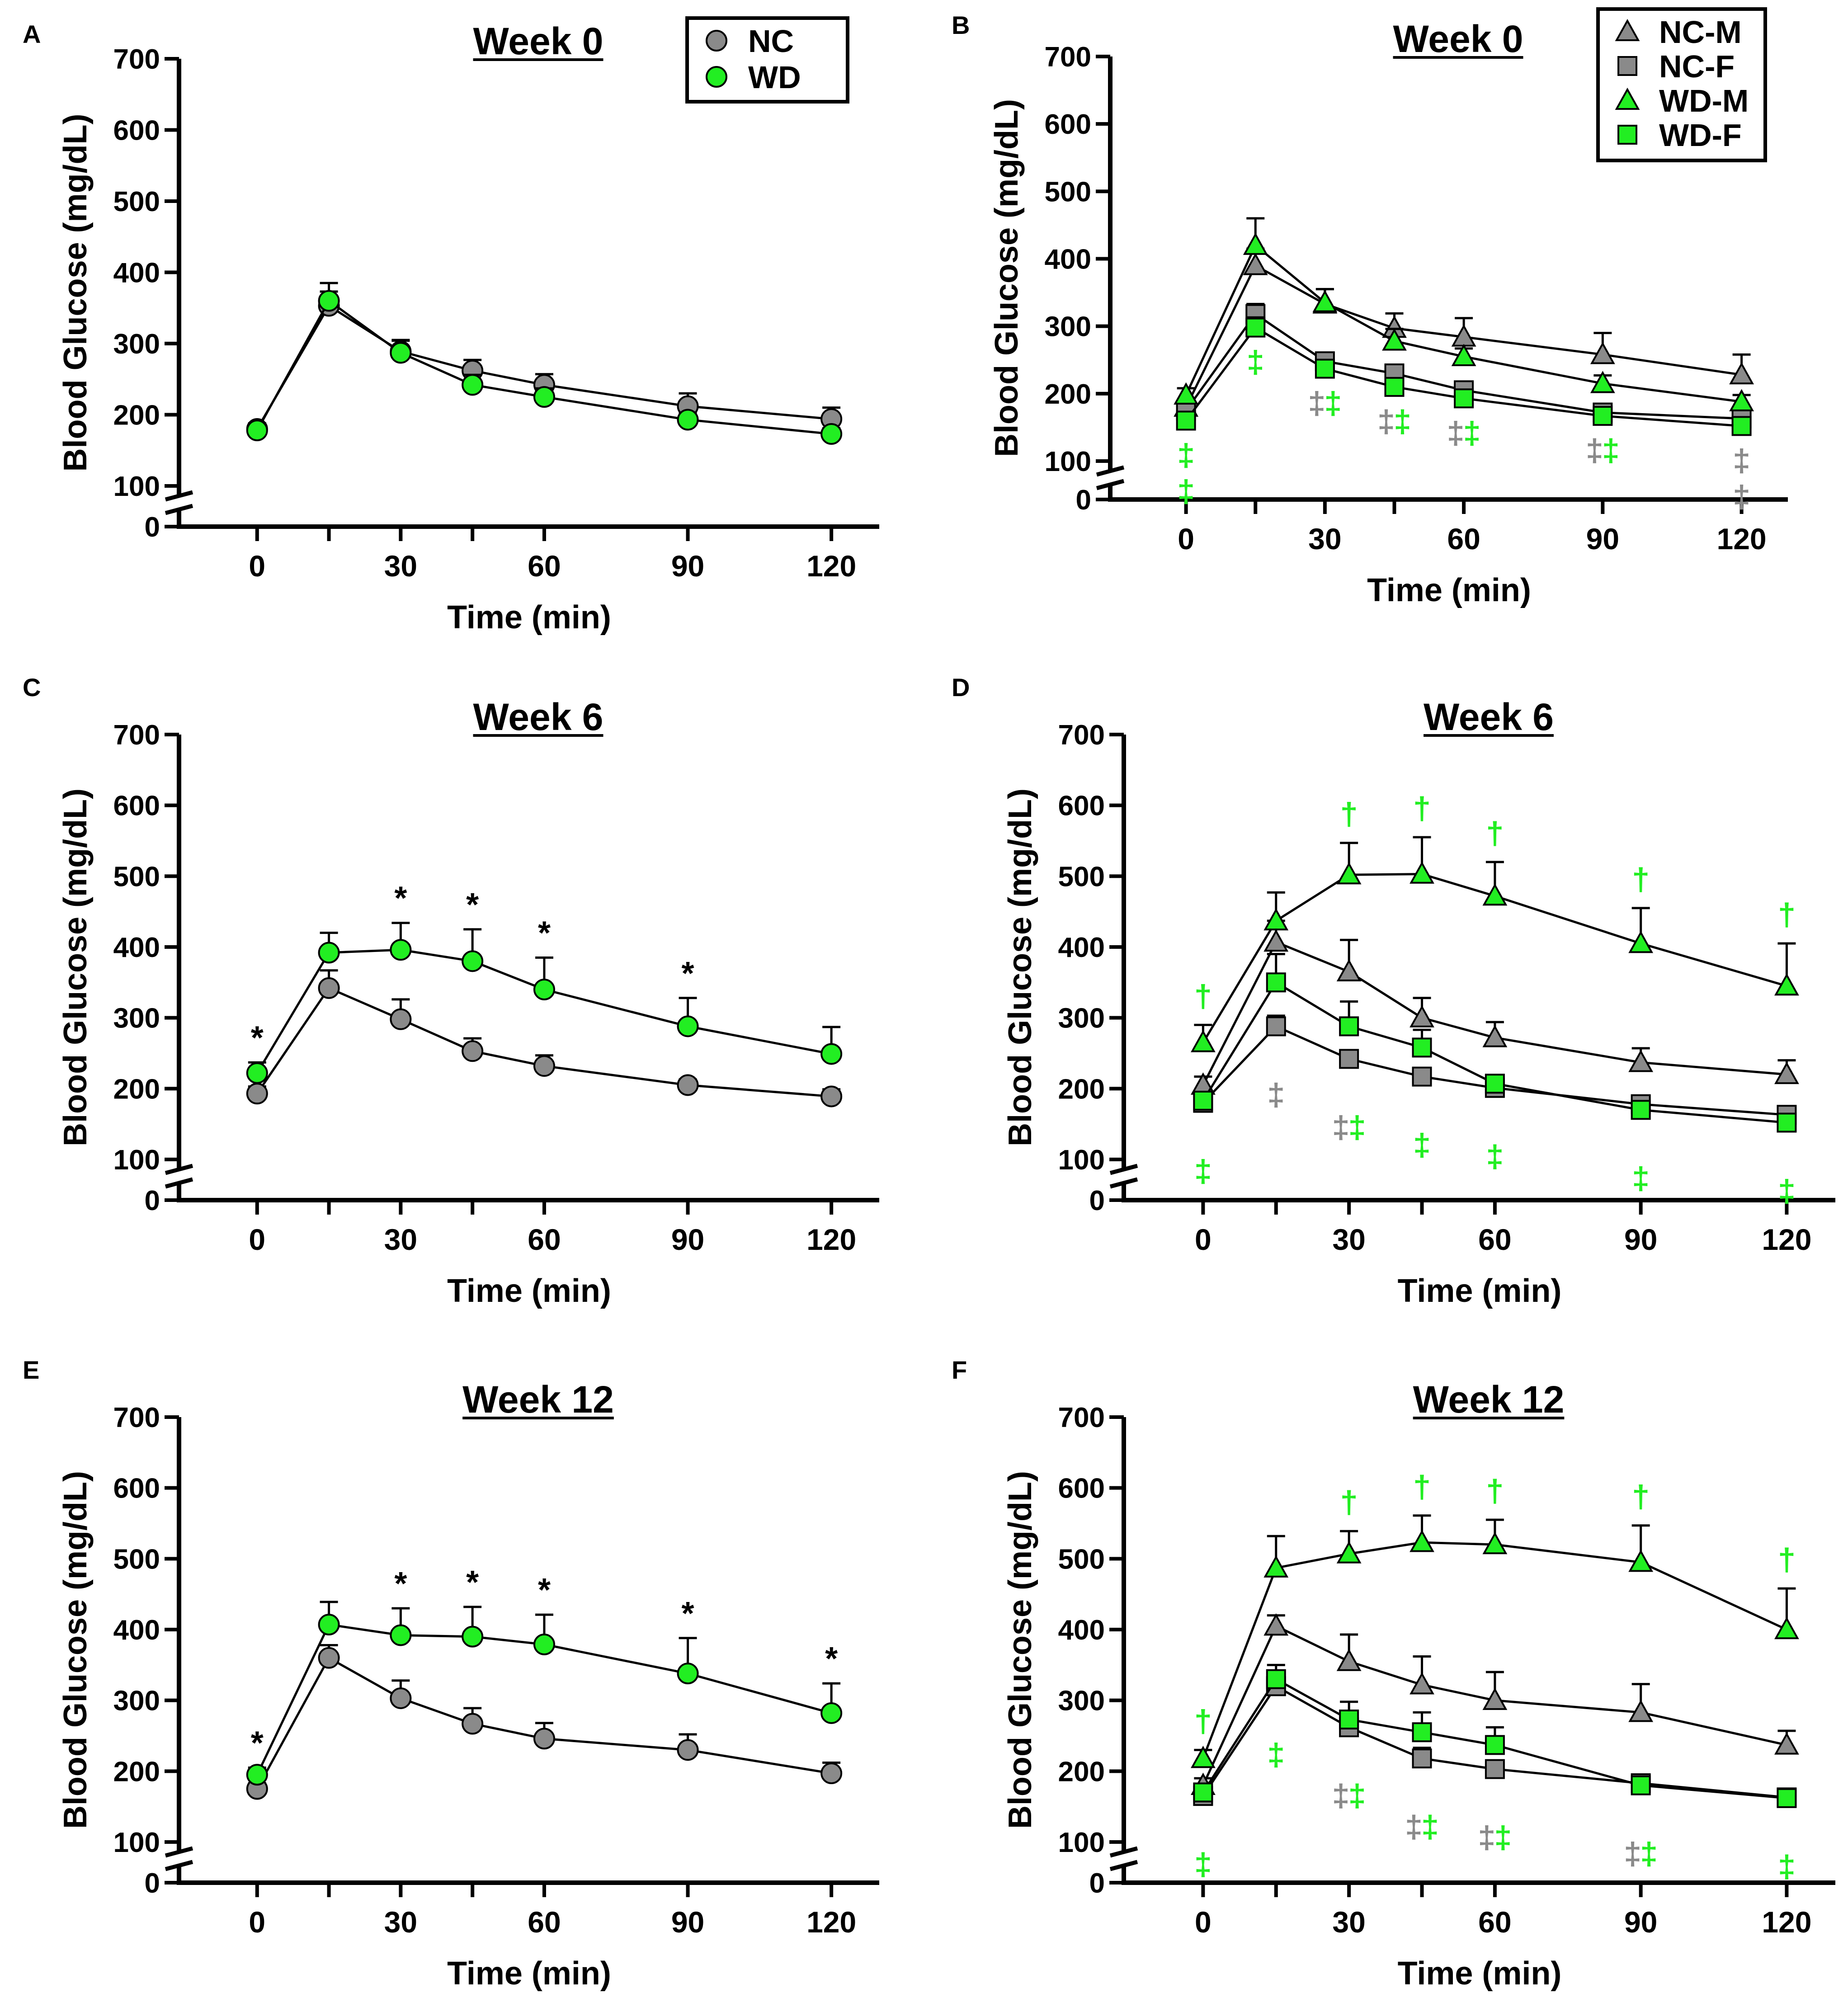  Describe the element at coordinates (1081, 1488) in the screenshot. I see `y-tick-label: 600` at that location.